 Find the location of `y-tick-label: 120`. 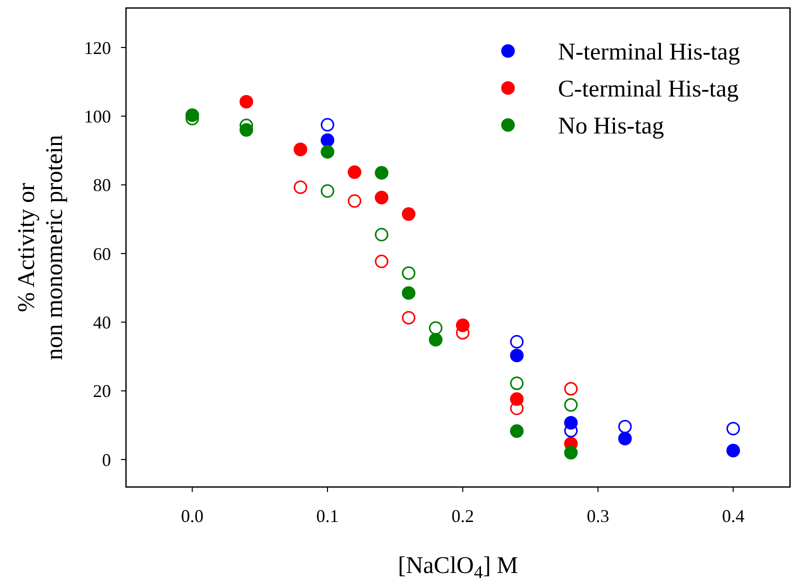

y-tick-label: 120 is located at coordinates (97, 48).